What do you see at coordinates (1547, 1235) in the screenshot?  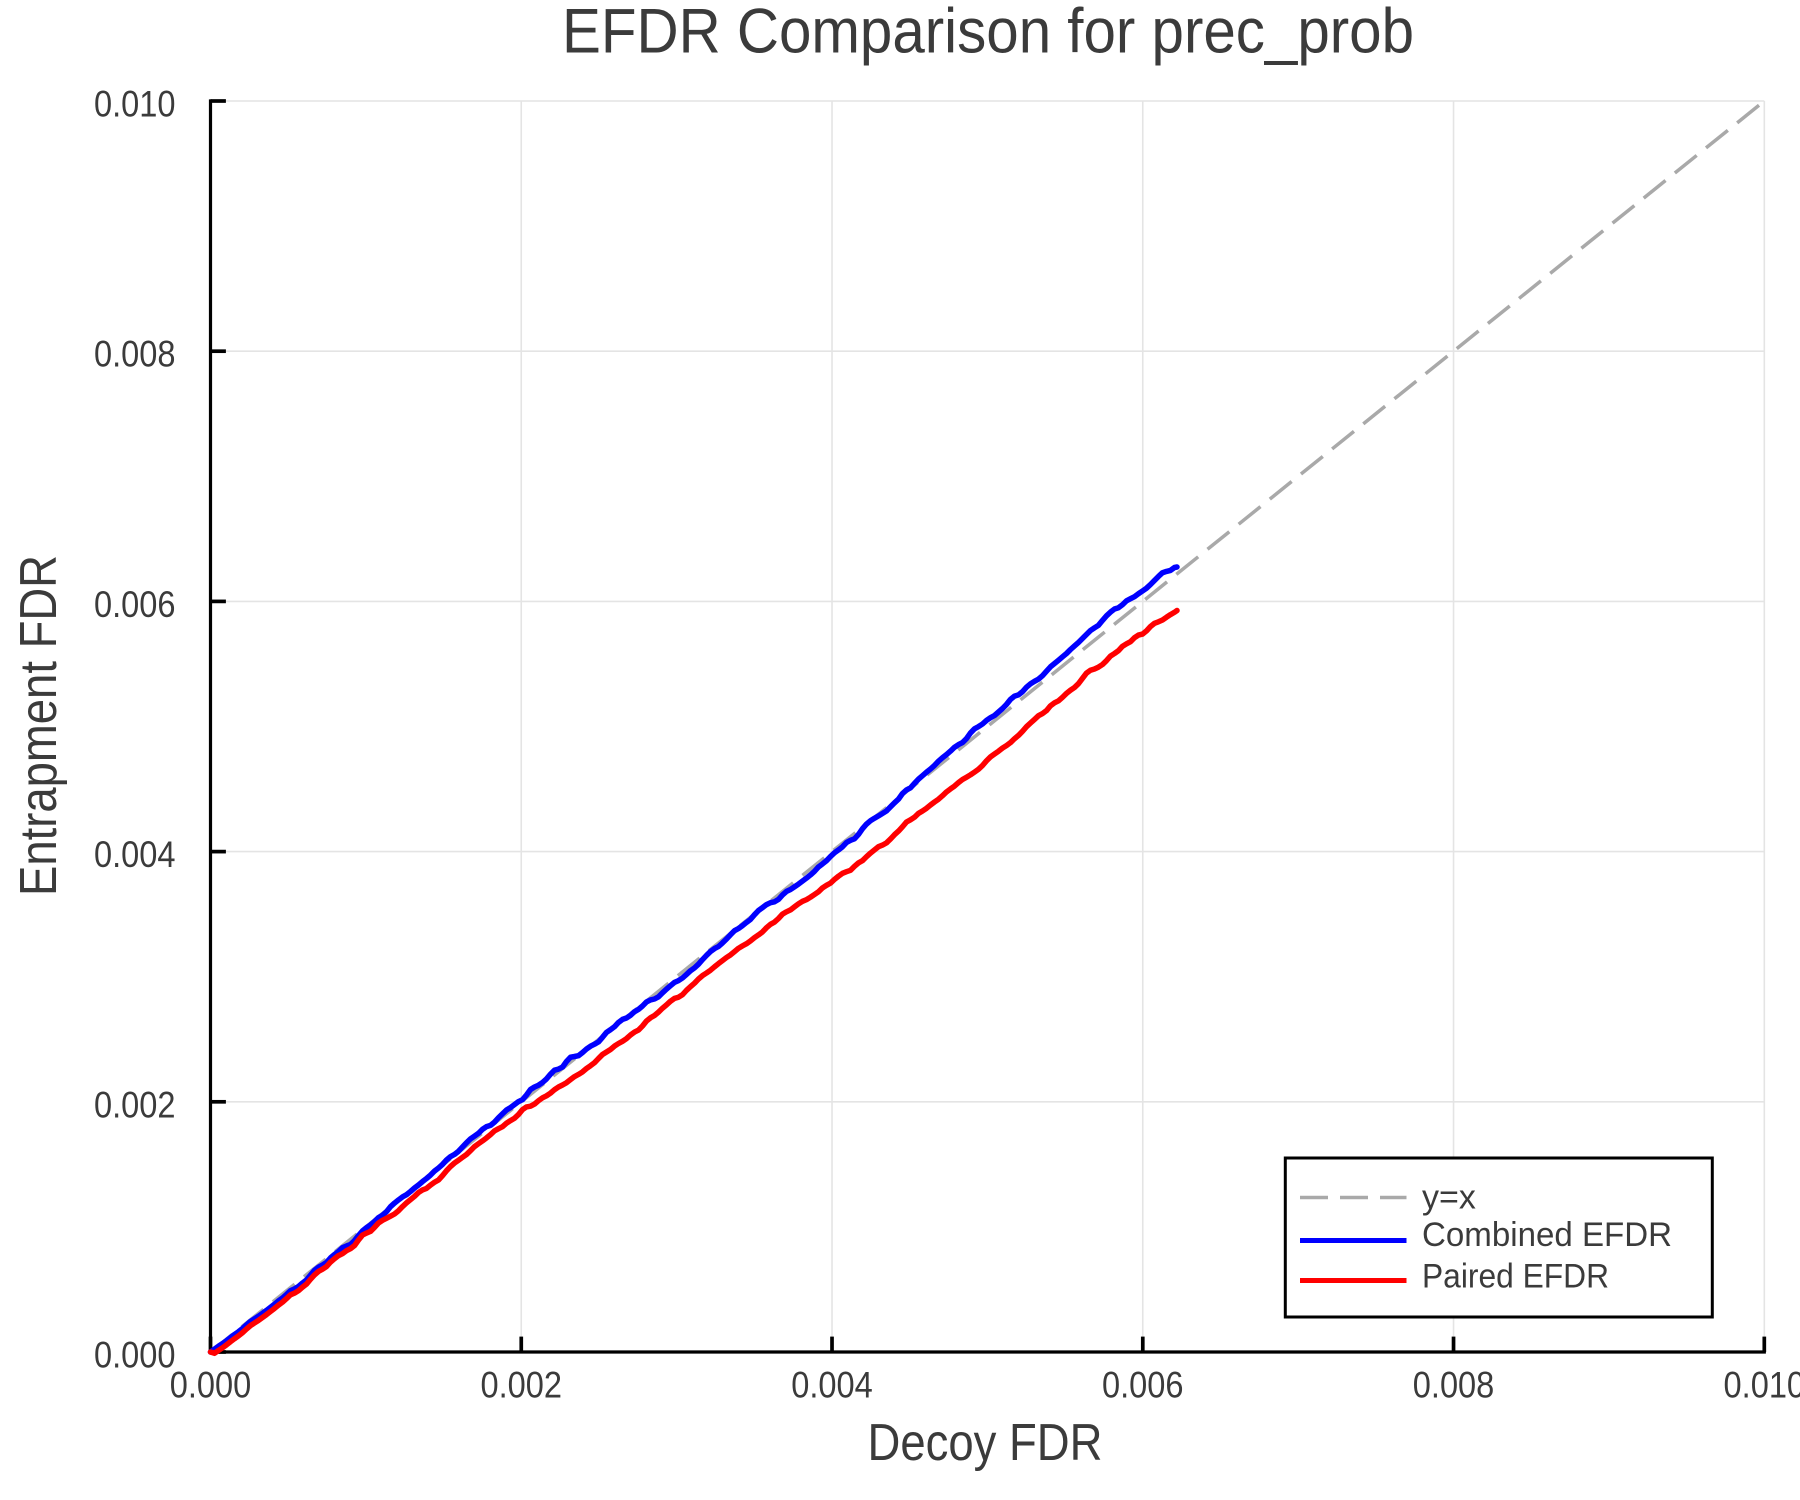 I see `svg-text: Combined EFDR` at bounding box center [1547, 1235].